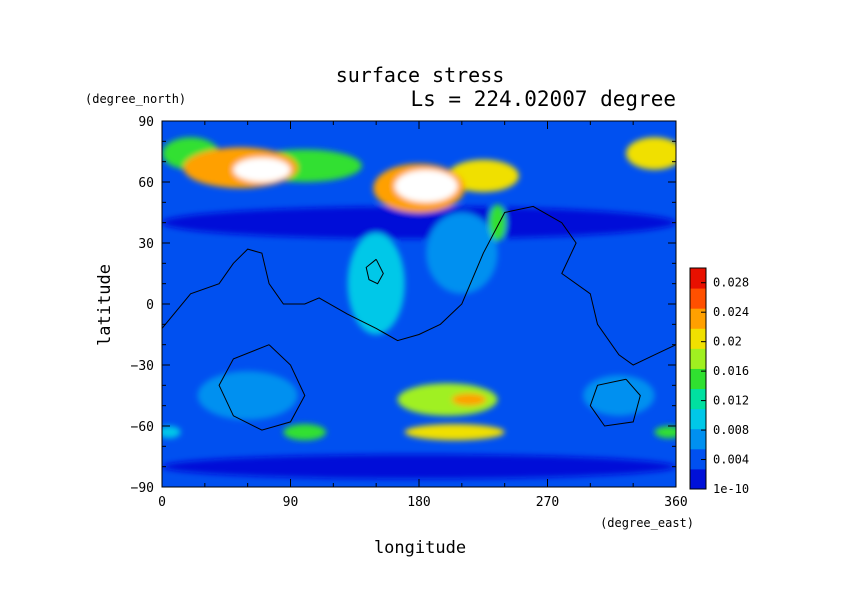 The image size is (842, 600). What do you see at coordinates (647, 523) in the screenshot?
I see `x-unit-label: (degree_east)` at bounding box center [647, 523].